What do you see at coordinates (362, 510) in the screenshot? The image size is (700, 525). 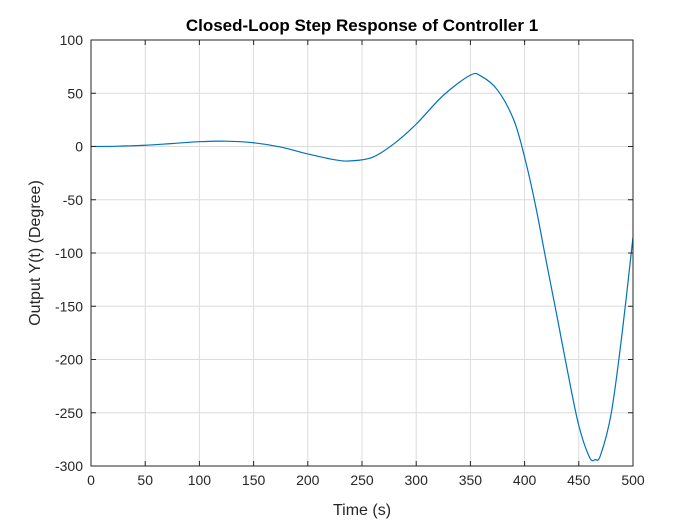 I see `x-axis-label: Time (s)` at bounding box center [362, 510].